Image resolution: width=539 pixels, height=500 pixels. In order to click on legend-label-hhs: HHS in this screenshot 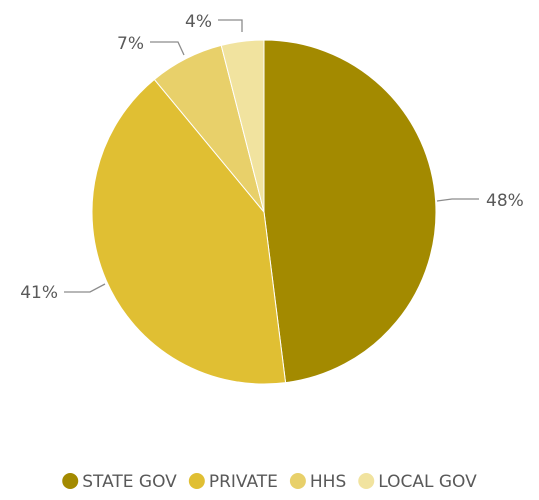, I will do `click(328, 482)`.